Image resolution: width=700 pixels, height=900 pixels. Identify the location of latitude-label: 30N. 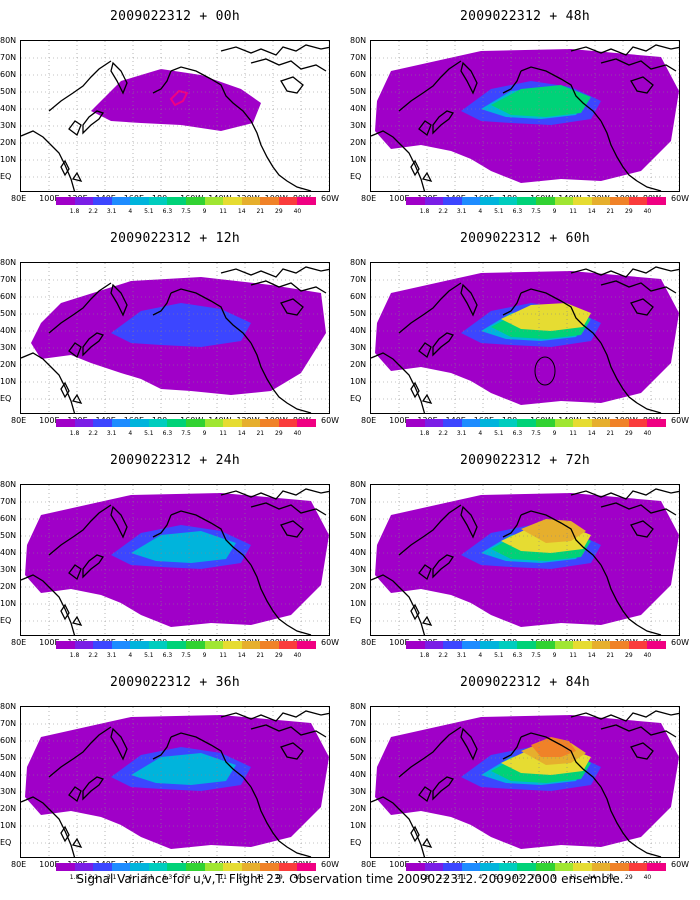
(358, 125).